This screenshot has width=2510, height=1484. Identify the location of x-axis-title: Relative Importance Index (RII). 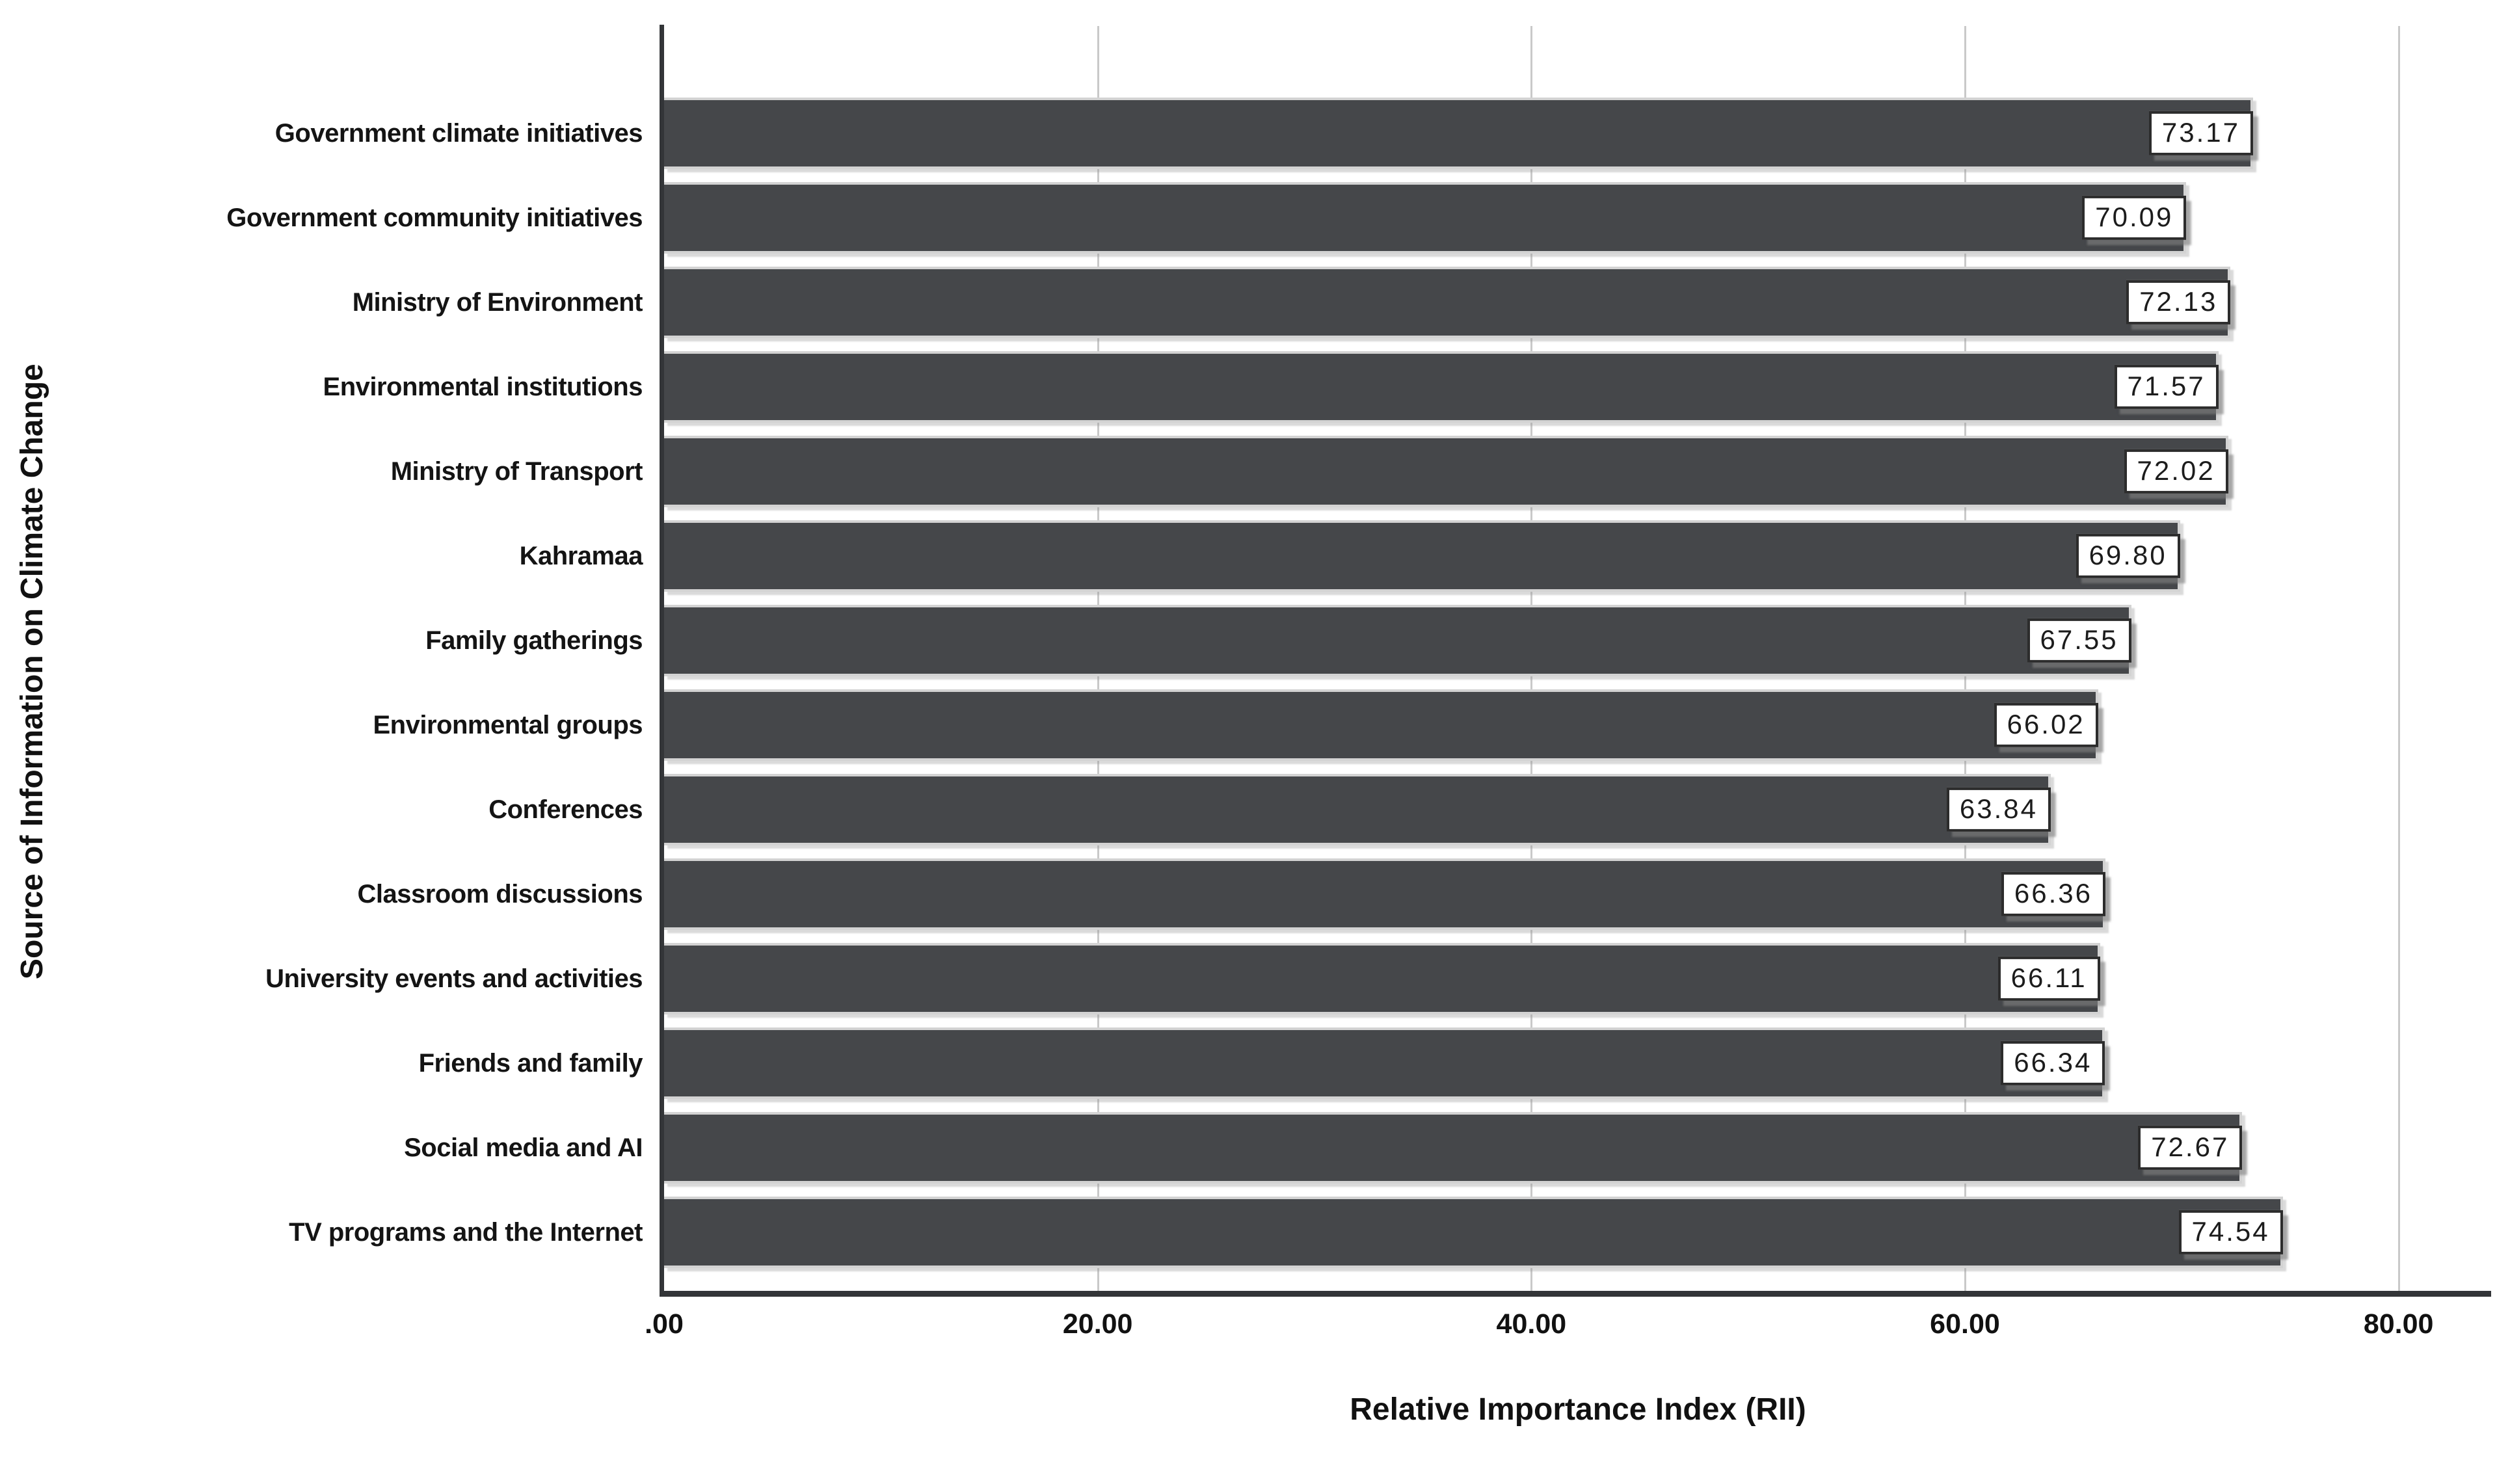
(1578, 1409).